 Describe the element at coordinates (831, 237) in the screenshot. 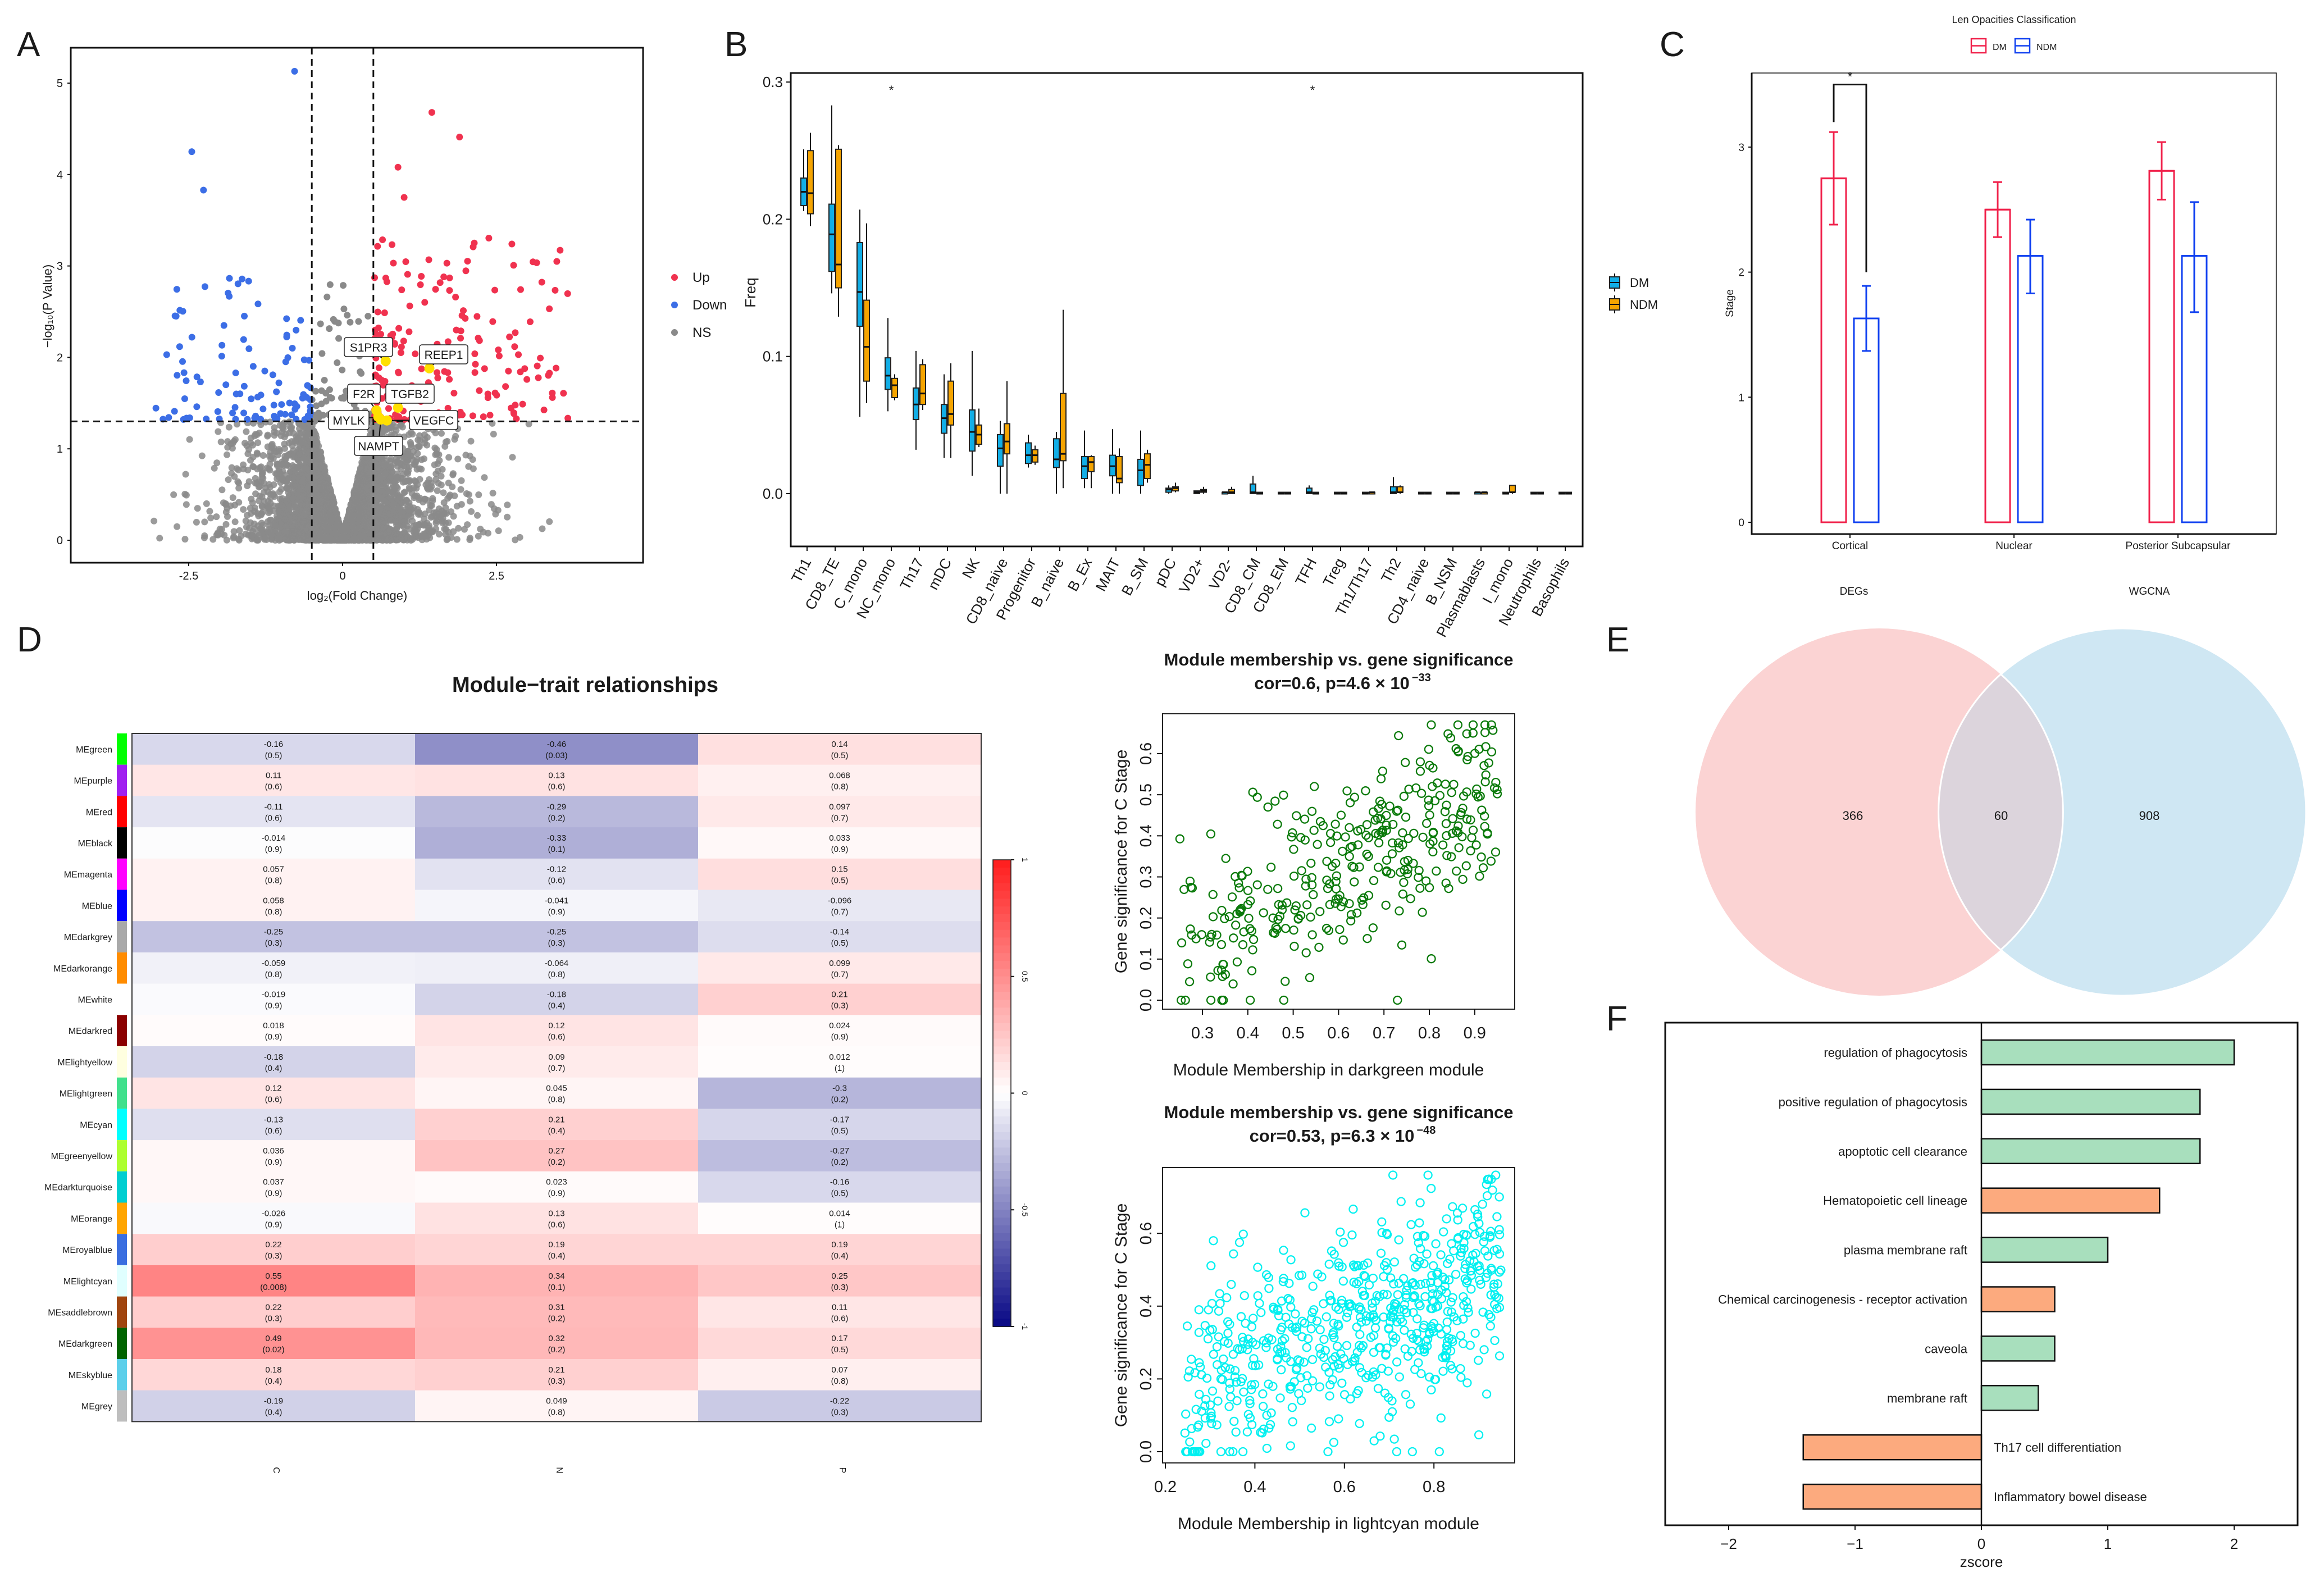

I see `box-dm` at that location.